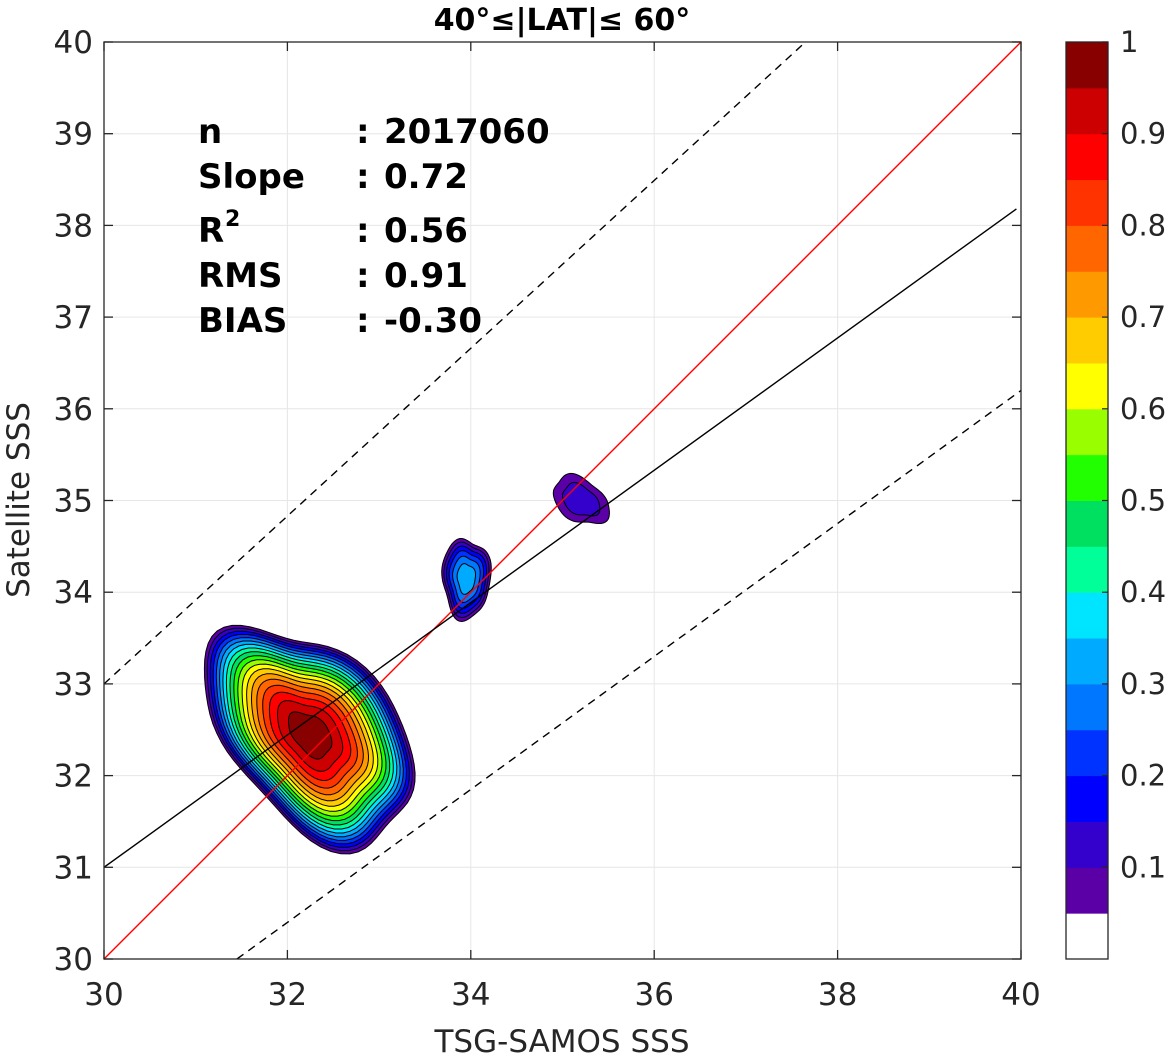 The width and height of the screenshot is (1172, 1055). I want to click on y-axis-label: Satellite SSS, so click(19, 500).